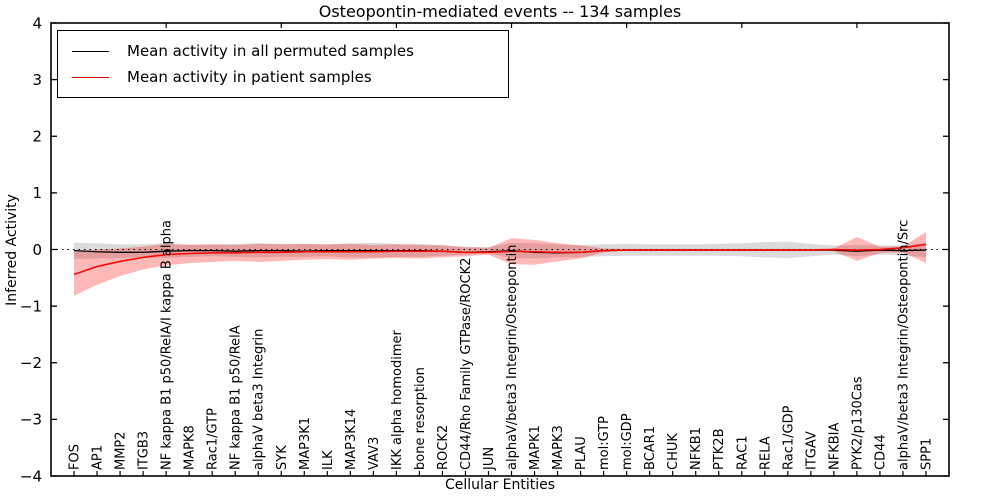 The height and width of the screenshot is (500, 1000). Describe the element at coordinates (374, 453) in the screenshot. I see `x-tick-label: VAV3` at that location.